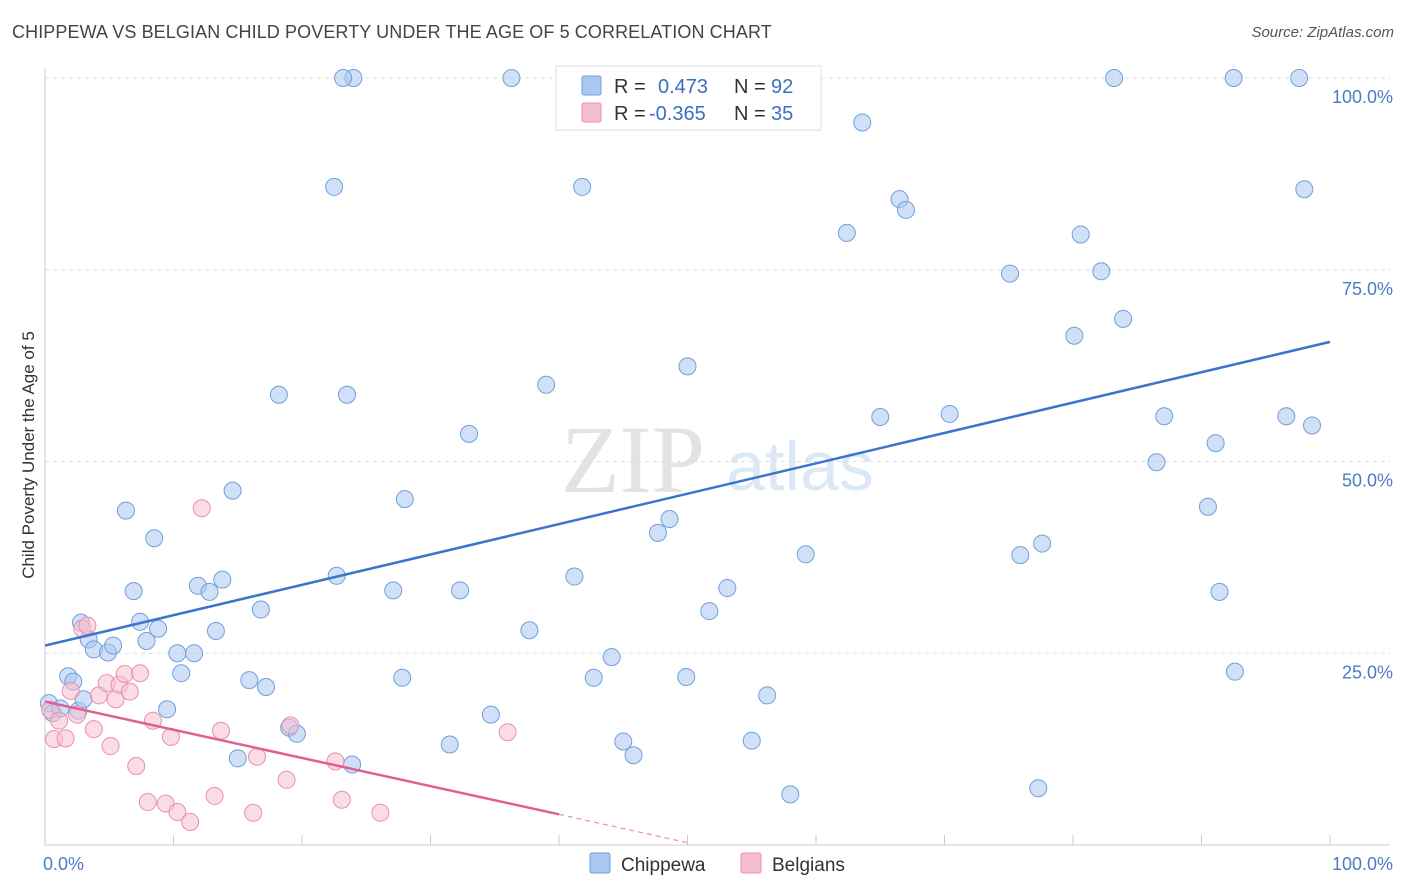 This screenshot has width=1406, height=892. Describe the element at coordinates (683, 87) in the screenshot. I see `legend-r-value: 0.473` at that location.